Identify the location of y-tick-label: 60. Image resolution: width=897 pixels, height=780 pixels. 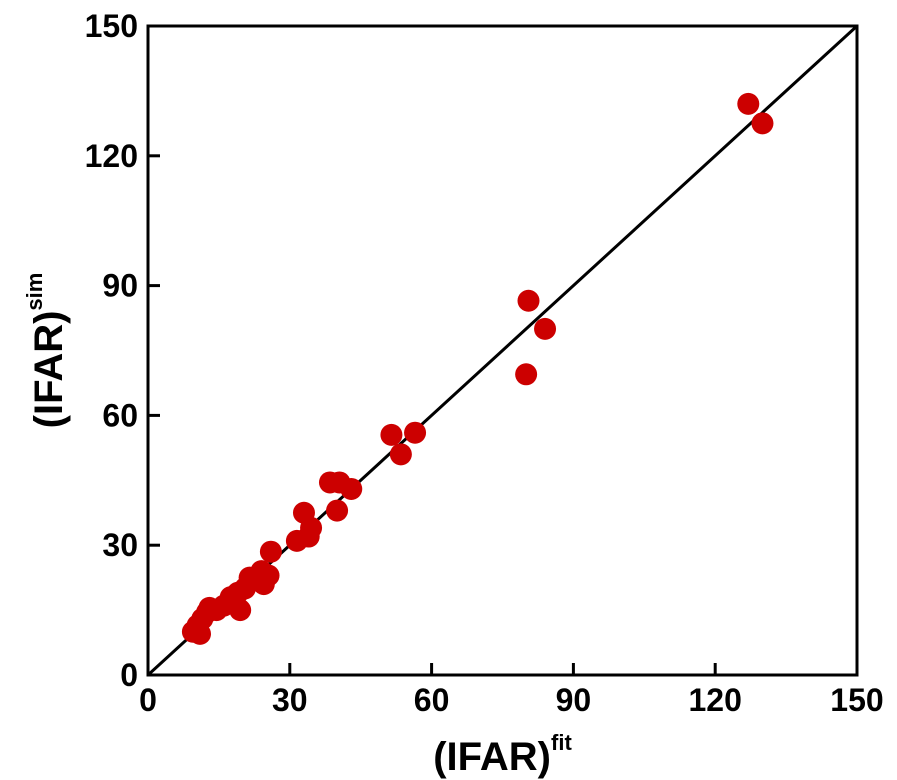
(120, 415).